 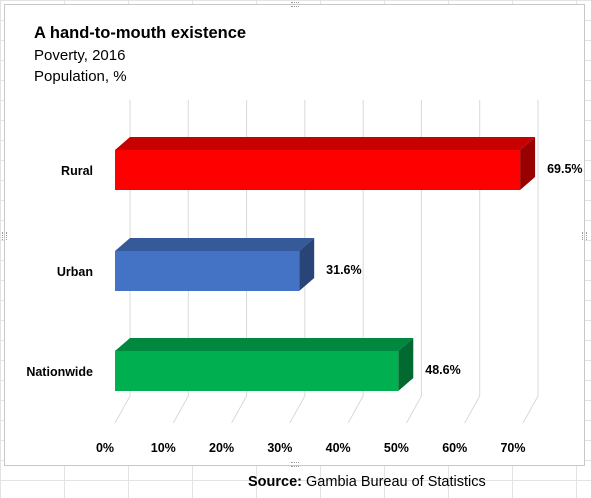 What do you see at coordinates (80, 55) in the screenshot?
I see `chart-subtitle: Poverty, 2016` at bounding box center [80, 55].